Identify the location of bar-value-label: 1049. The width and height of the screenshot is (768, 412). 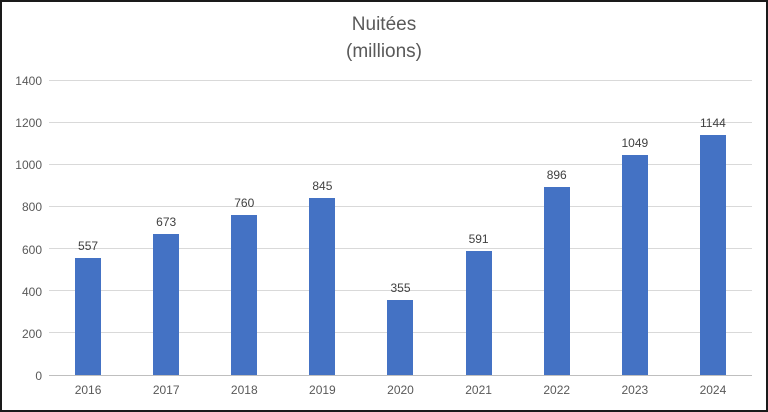
(635, 142).